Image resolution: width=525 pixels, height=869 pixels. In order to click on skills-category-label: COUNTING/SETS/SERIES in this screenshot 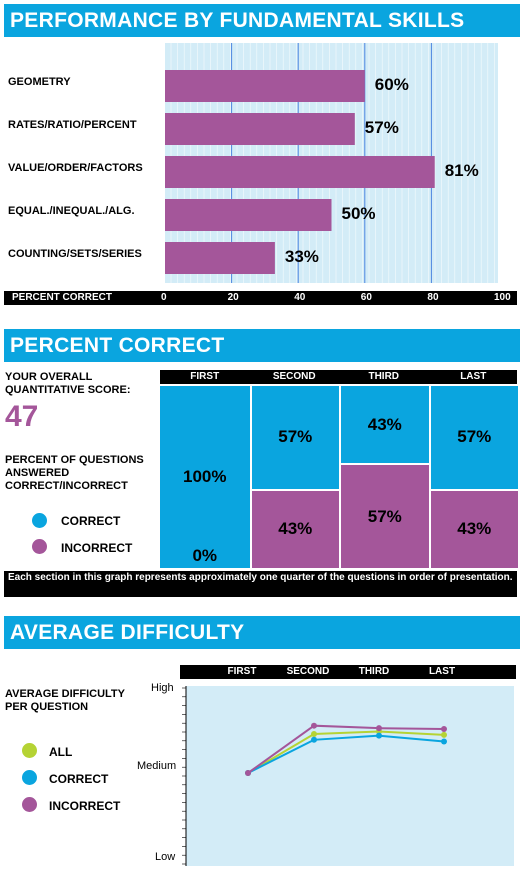, I will do `click(75, 254)`.